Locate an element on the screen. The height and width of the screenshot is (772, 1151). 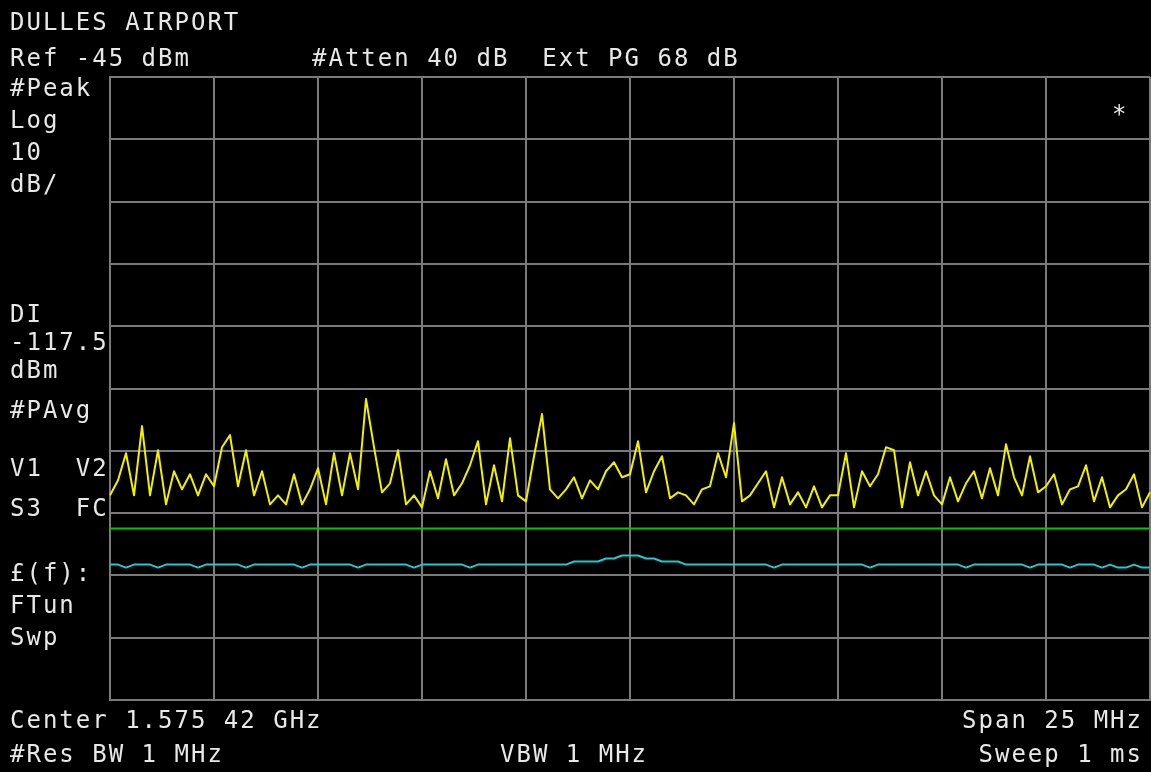
text: Swp is located at coordinates (35, 637).